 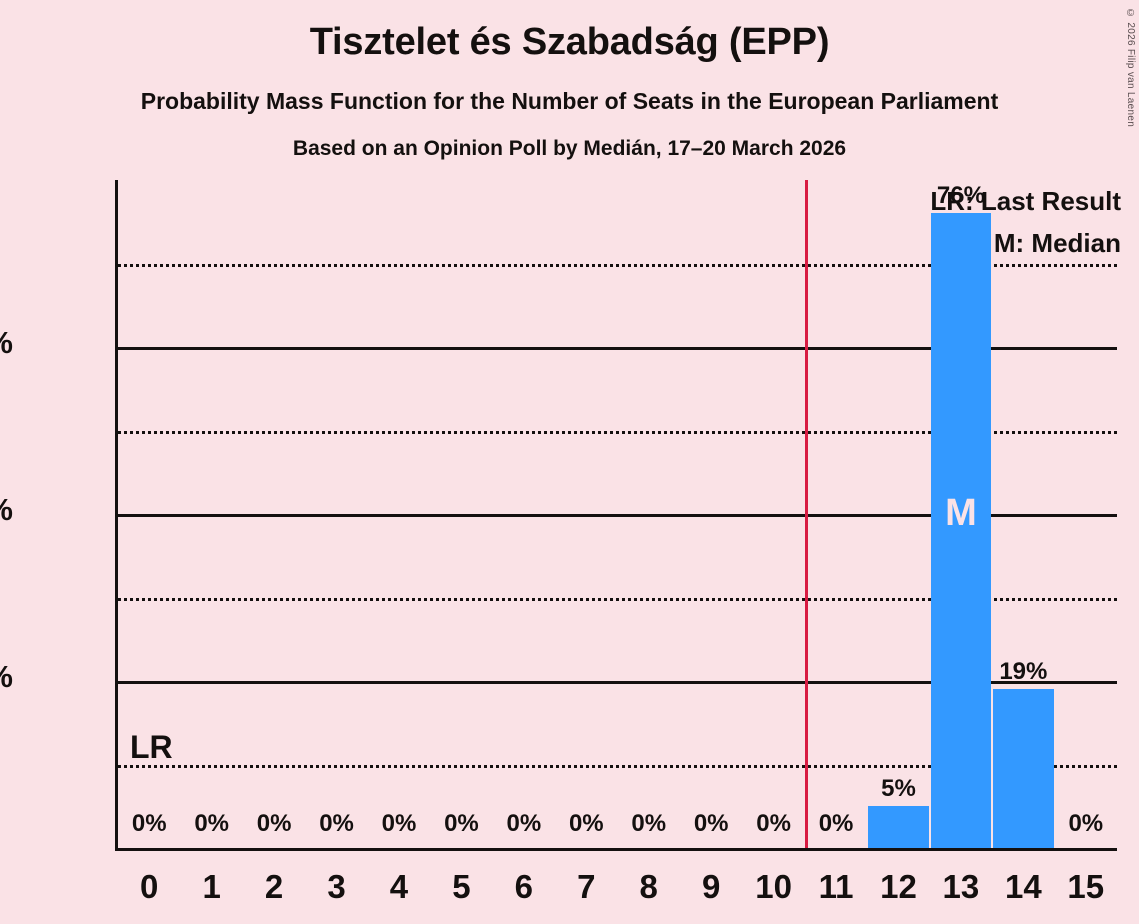 I want to click on x-tick-label-7: 7, so click(x=586, y=886).